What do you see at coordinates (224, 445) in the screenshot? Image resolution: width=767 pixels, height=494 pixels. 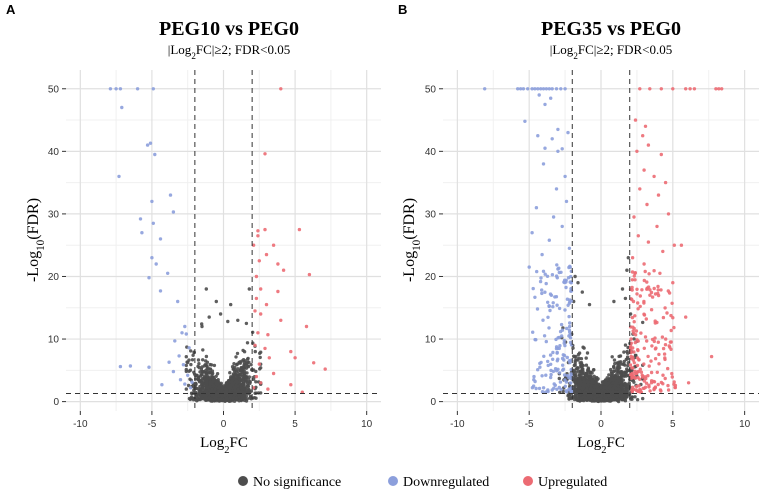 I see `panel-a-xlabel: Log2FC` at bounding box center [224, 445].